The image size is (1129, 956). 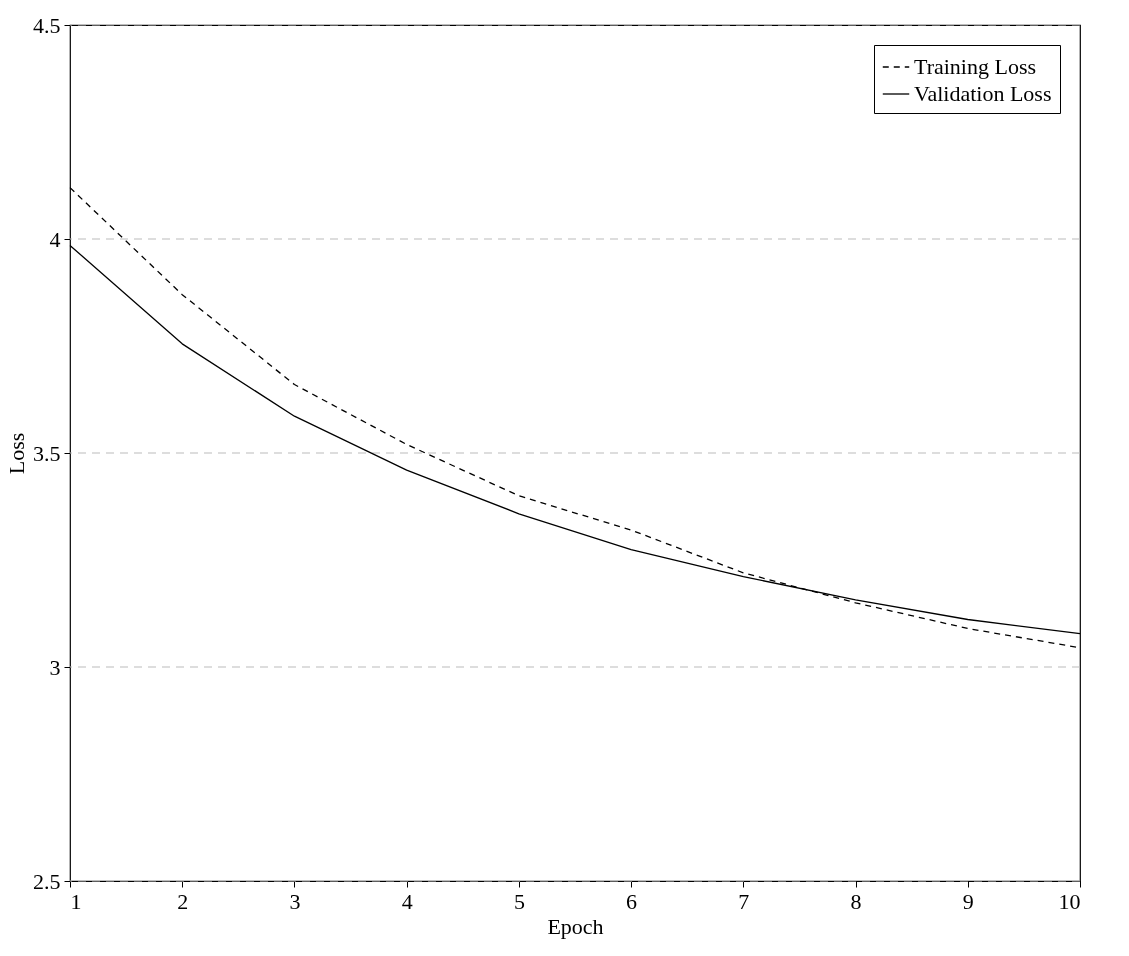 I want to click on legend-label: Validation Loss, so click(x=983, y=93).